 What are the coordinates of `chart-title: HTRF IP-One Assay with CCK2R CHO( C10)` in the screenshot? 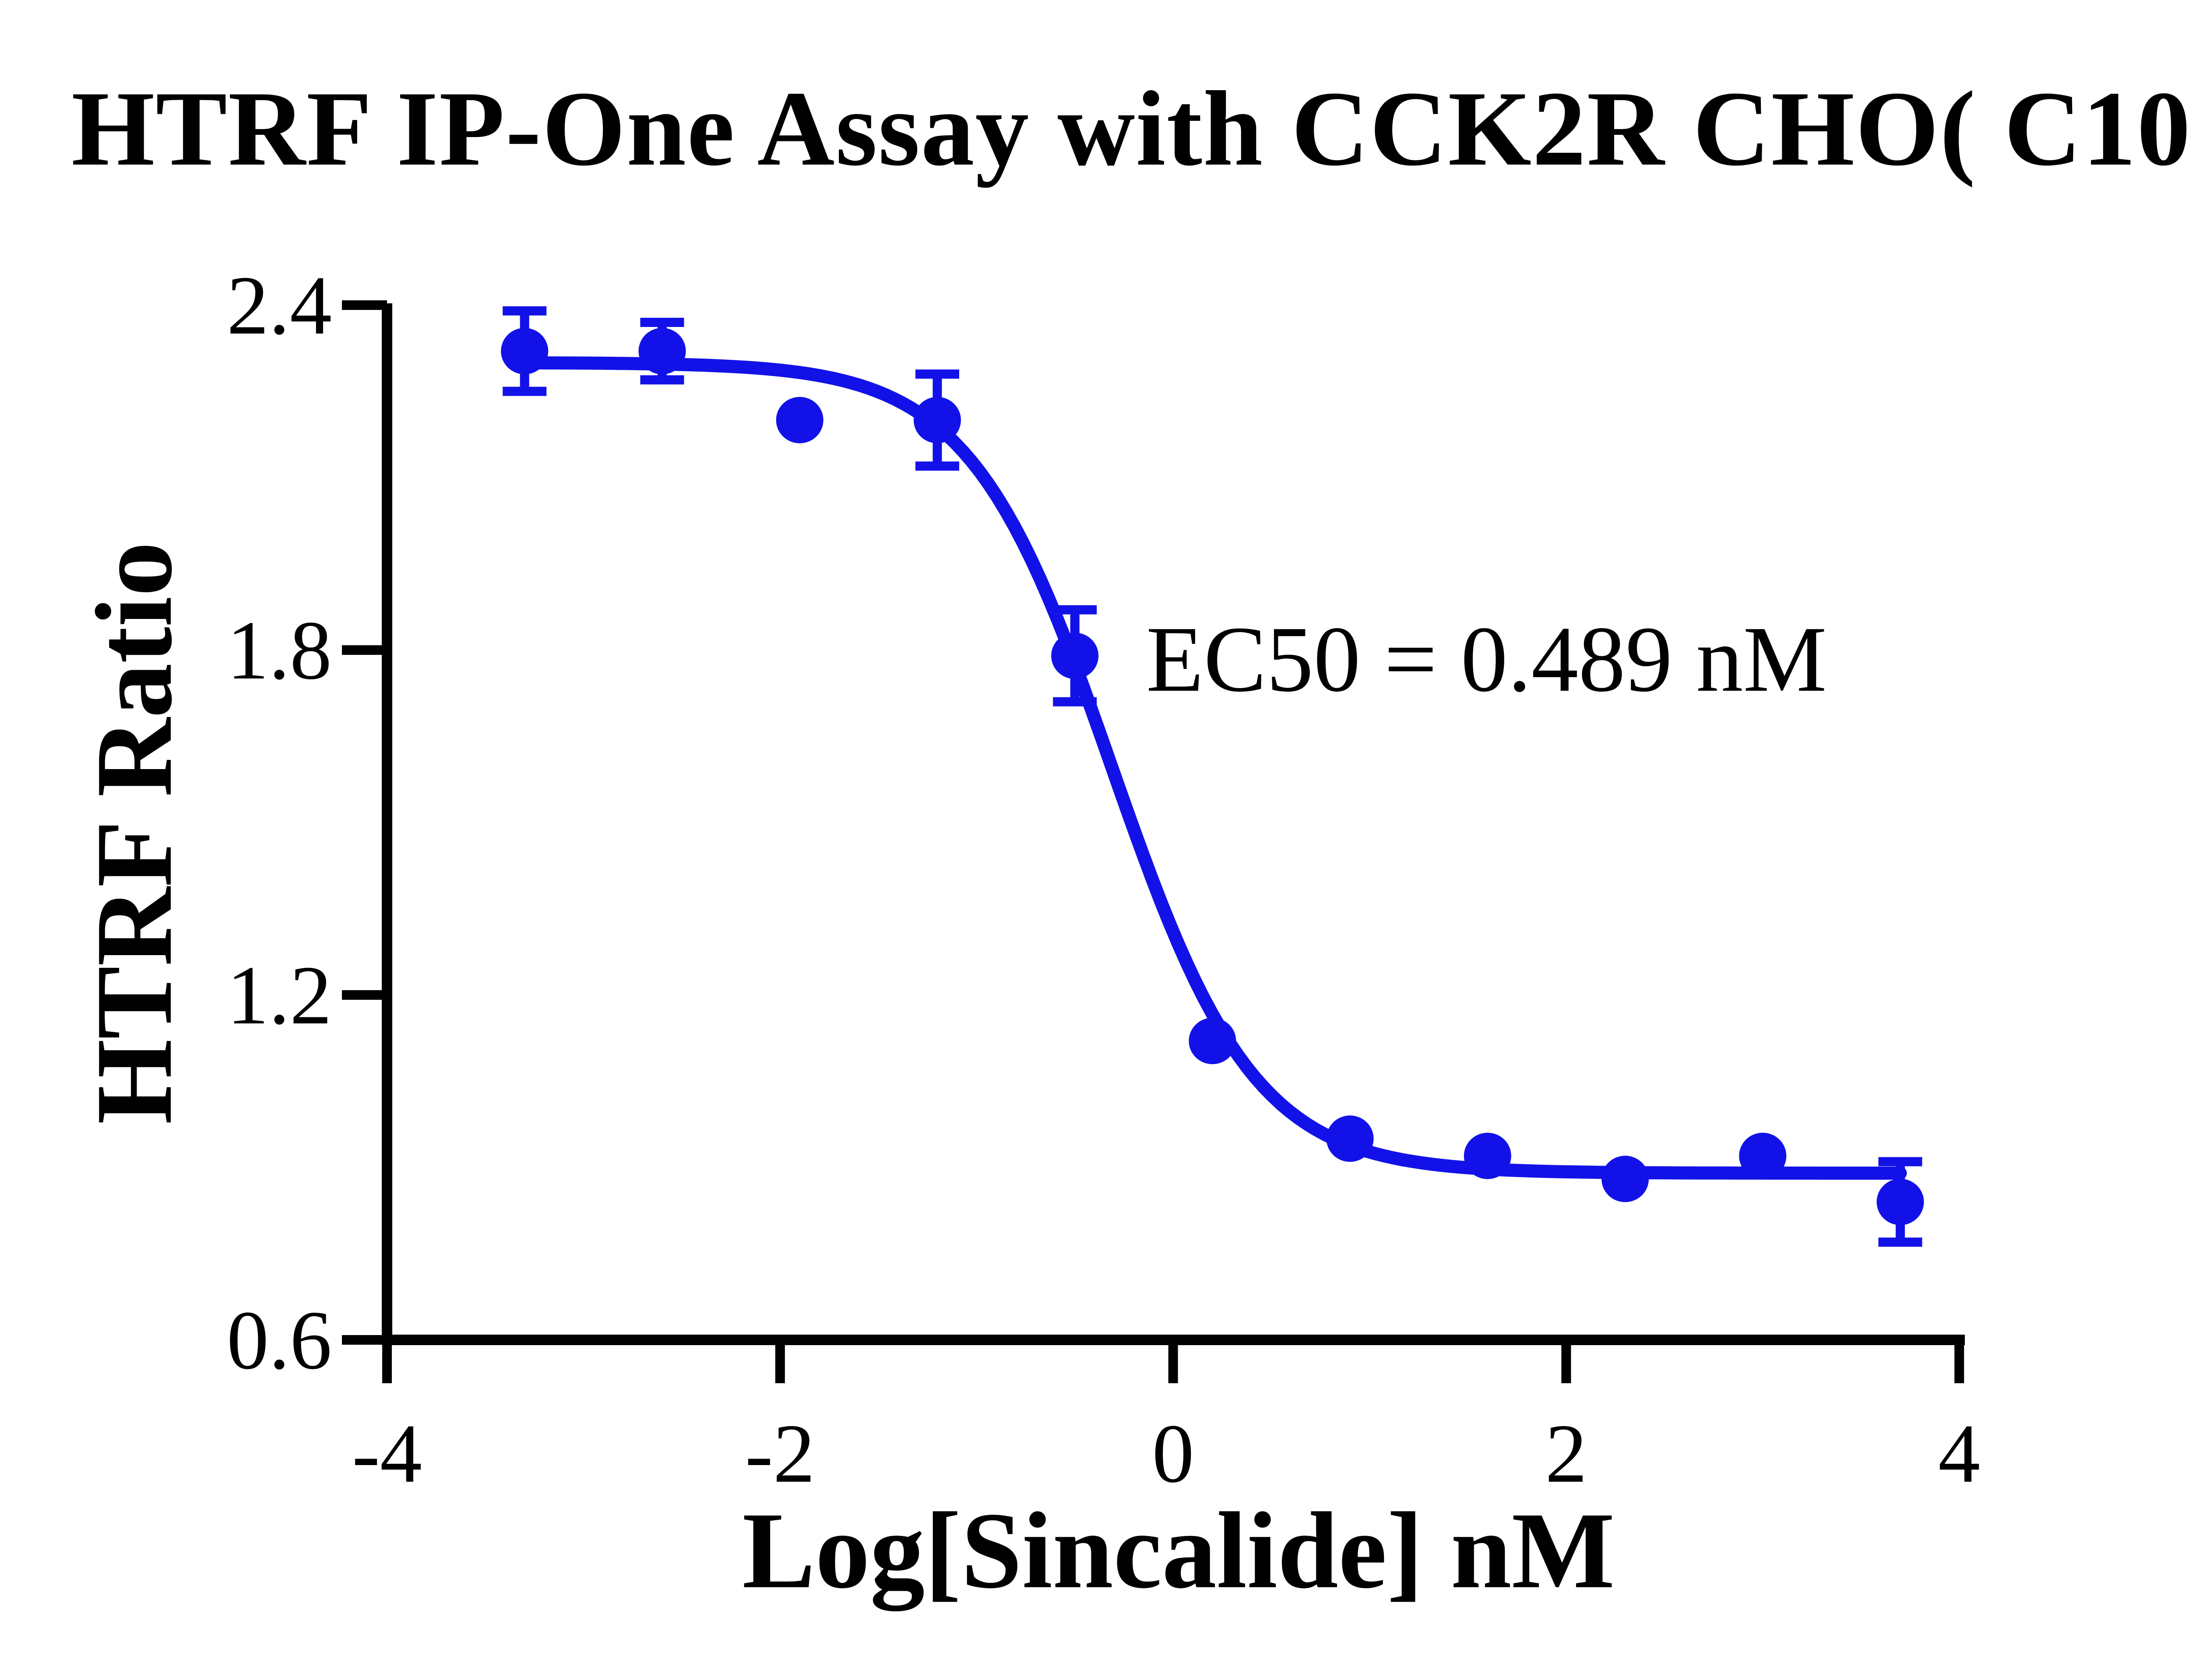 It's located at (1130, 128).